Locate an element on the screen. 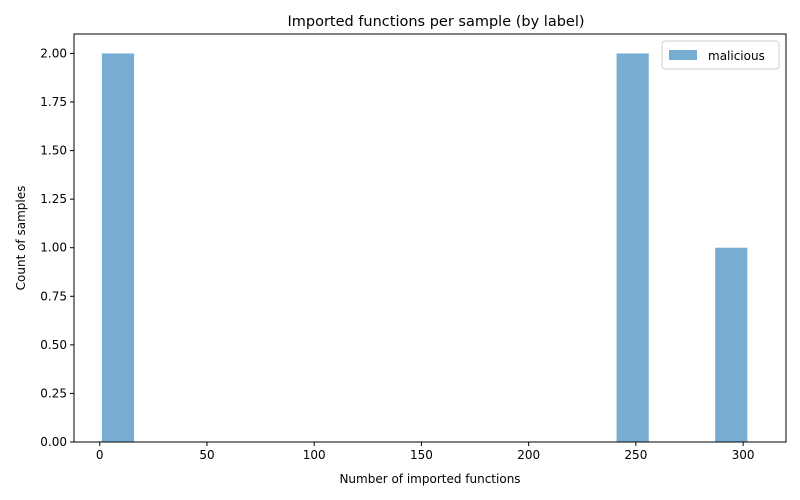 Image resolution: width=800 pixels, height=500 pixels. y-axis-title: Count of samples is located at coordinates (21, 238).